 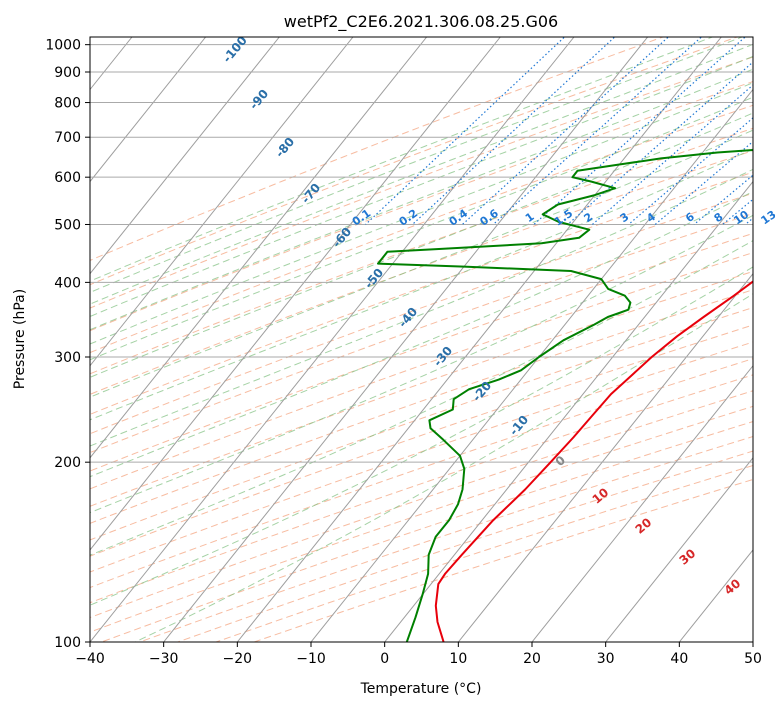 What do you see at coordinates (67, 138) in the screenshot?
I see `y-tick-label: 700` at bounding box center [67, 138].